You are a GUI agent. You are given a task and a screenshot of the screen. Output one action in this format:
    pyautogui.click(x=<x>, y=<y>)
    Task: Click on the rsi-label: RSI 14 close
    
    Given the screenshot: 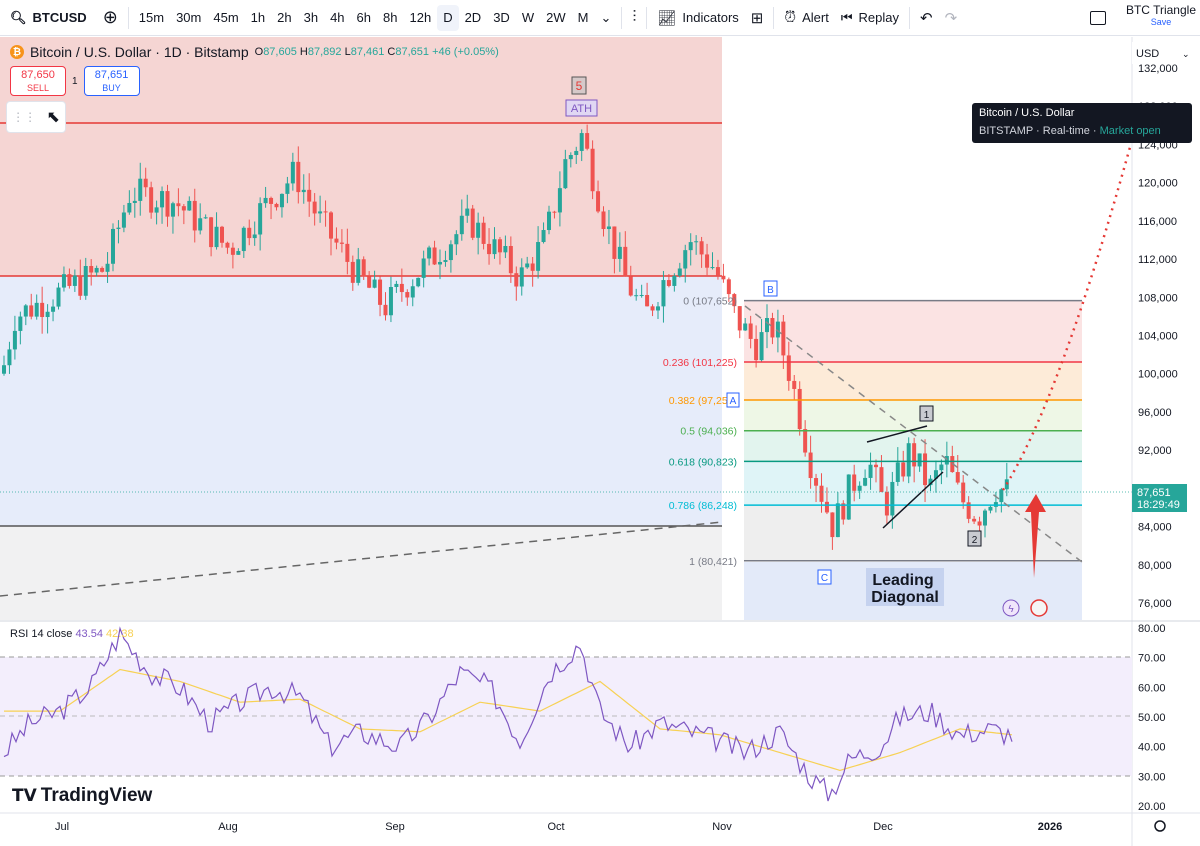 What is the action you would take?
    pyautogui.click(x=41, y=634)
    